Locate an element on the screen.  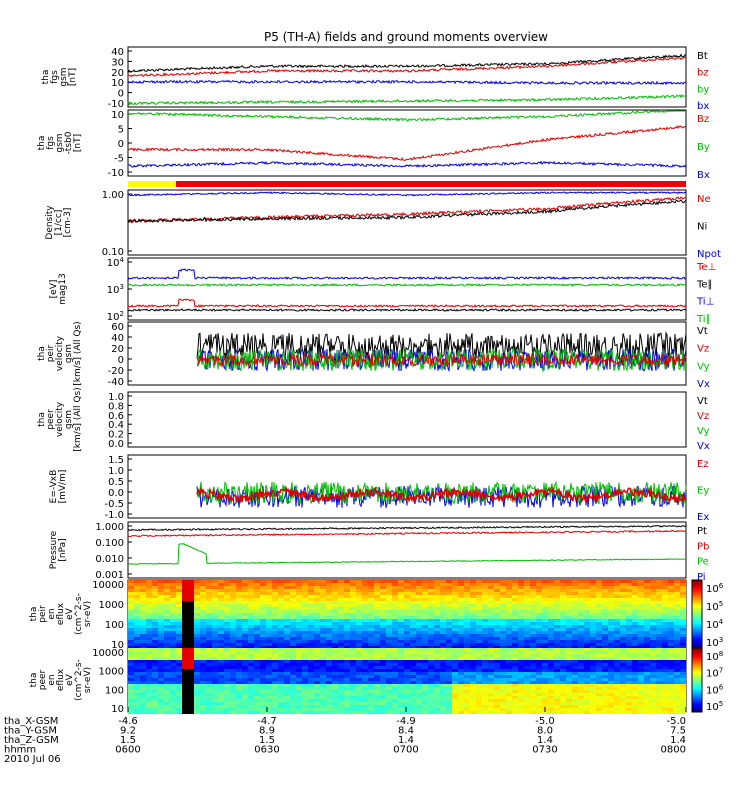
series-Pe is located at coordinates (407, 554).